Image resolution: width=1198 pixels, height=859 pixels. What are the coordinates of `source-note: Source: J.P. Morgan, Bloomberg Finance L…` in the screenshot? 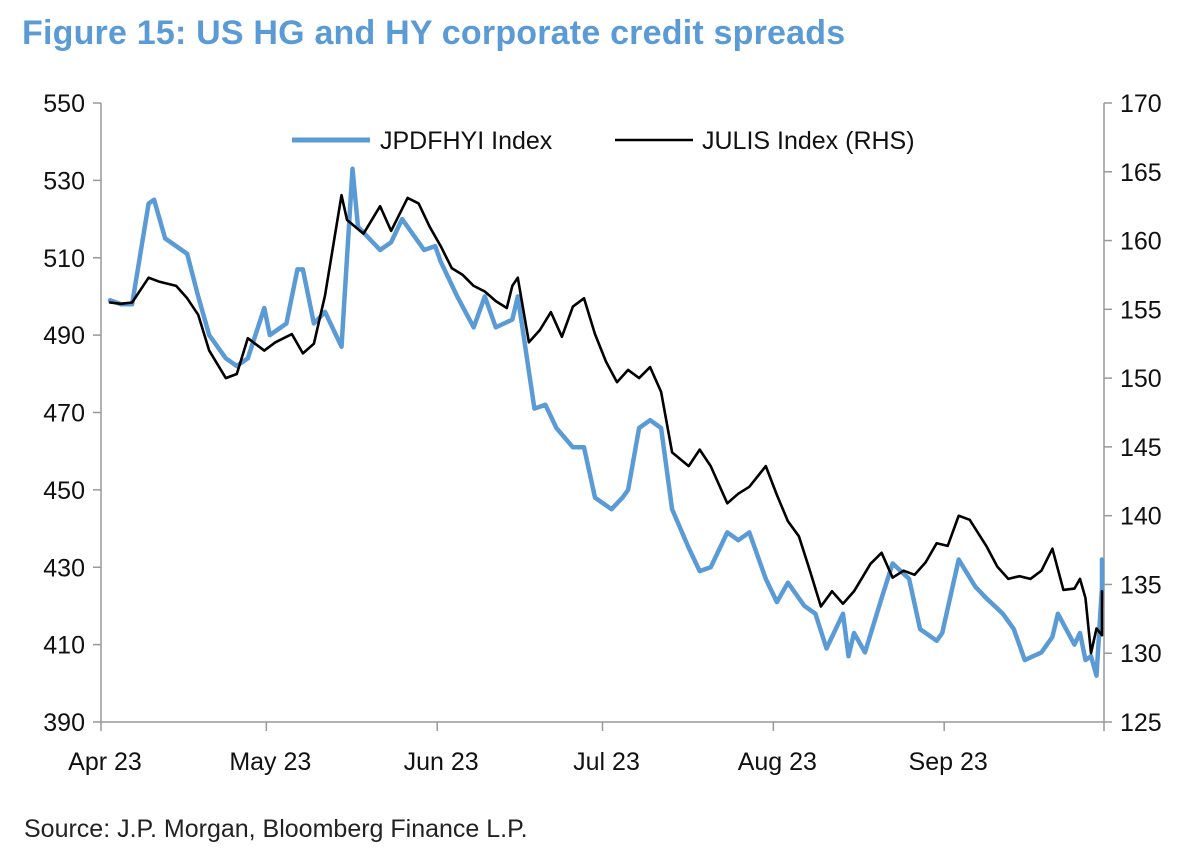 It's located at (276, 829).